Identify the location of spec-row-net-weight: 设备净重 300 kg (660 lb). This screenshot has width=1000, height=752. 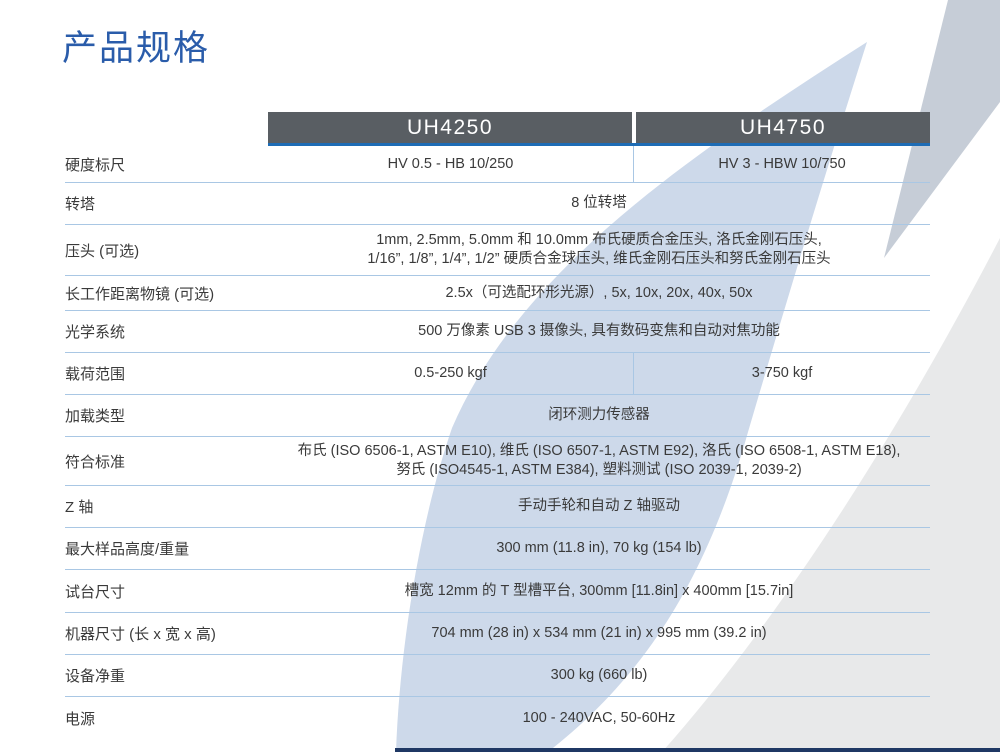
(497, 676).